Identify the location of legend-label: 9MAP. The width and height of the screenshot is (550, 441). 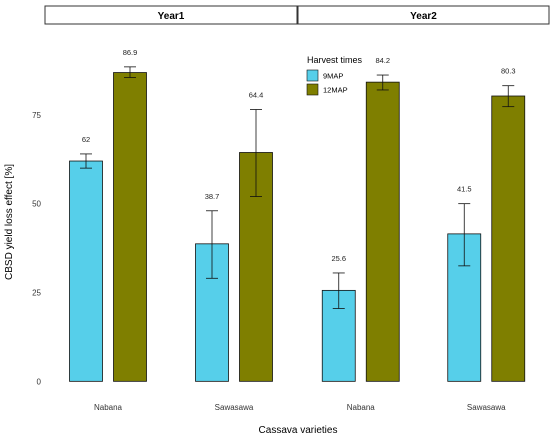
(333, 76).